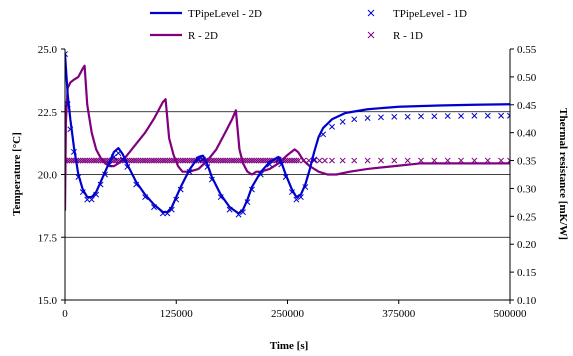 The image size is (573, 356). What do you see at coordinates (203, 36) in the screenshot?
I see `legend-label: R - 2D` at bounding box center [203, 36].